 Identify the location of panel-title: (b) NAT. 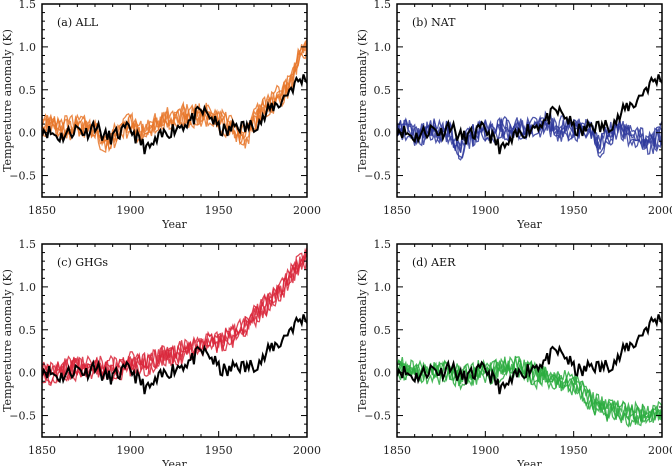
(434, 22).